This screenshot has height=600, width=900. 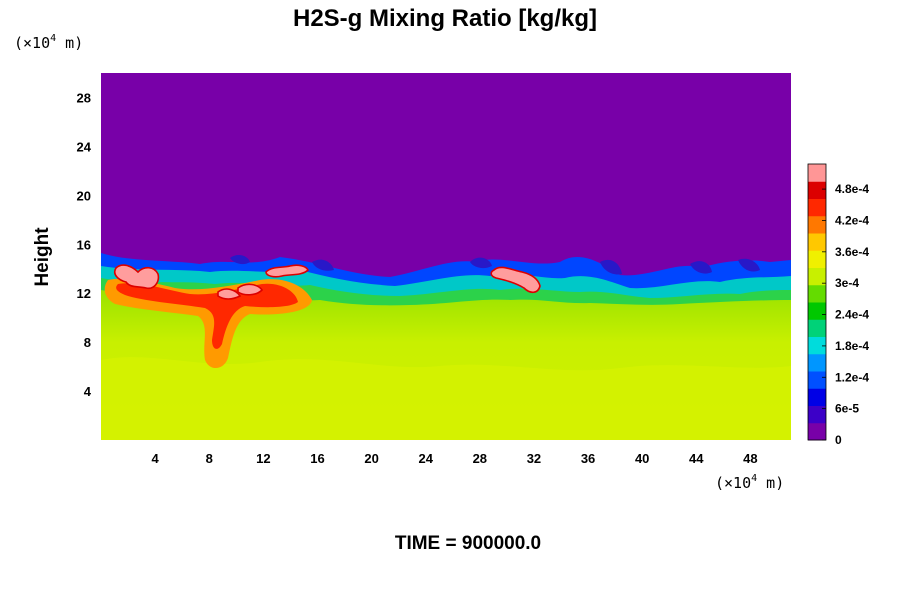 I want to click on x-tick-label: 16, so click(x=317, y=458).